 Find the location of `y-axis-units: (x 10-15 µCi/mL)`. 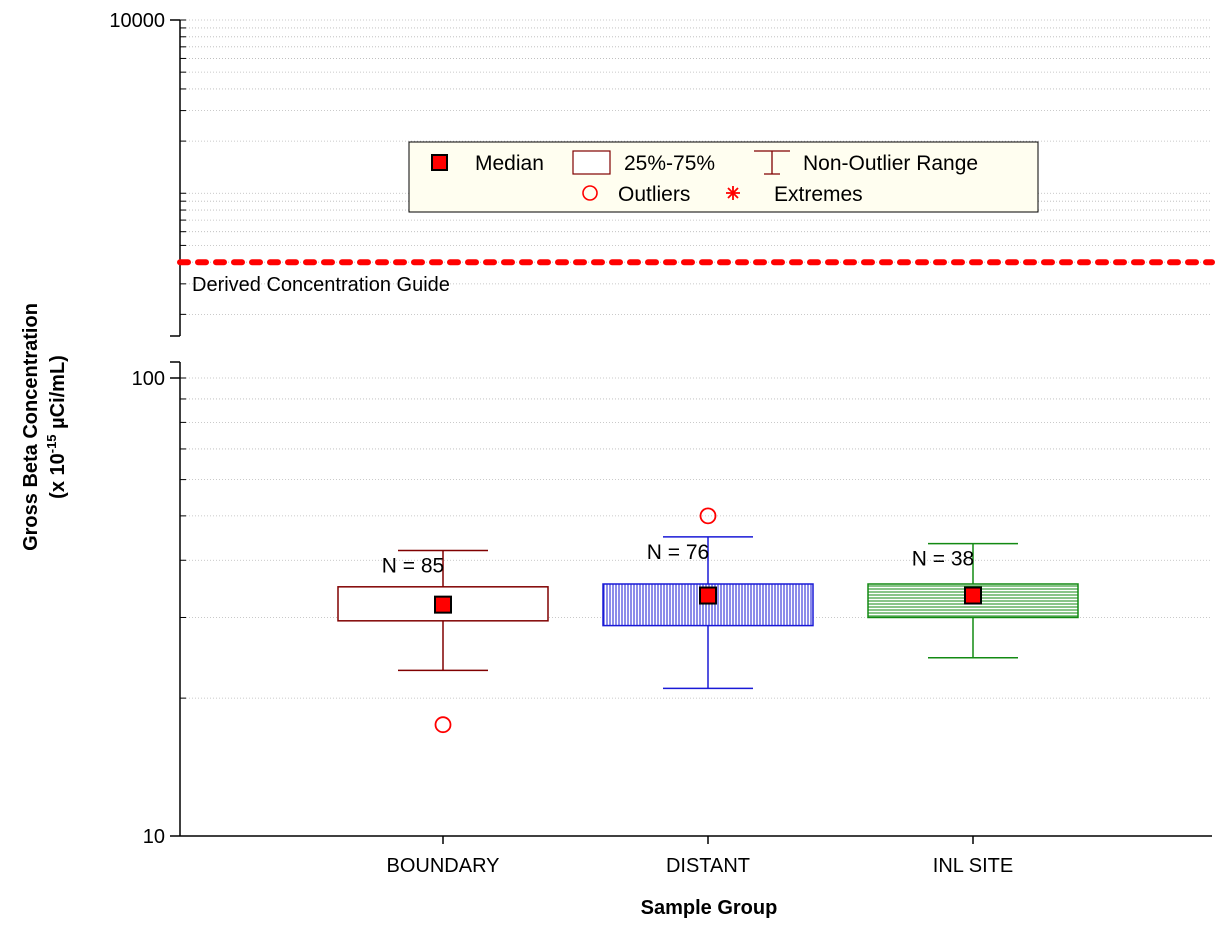

y-axis-units: (x 10-15 µCi/mL) is located at coordinates (56, 427).